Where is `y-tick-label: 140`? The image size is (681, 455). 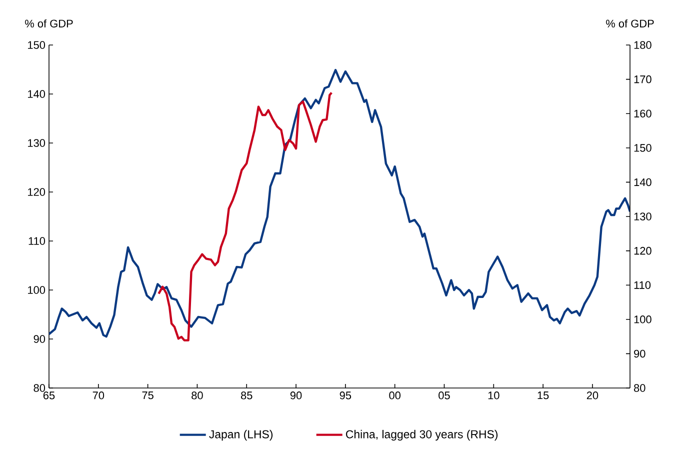
y-tick-label: 140 is located at coordinates (37, 94).